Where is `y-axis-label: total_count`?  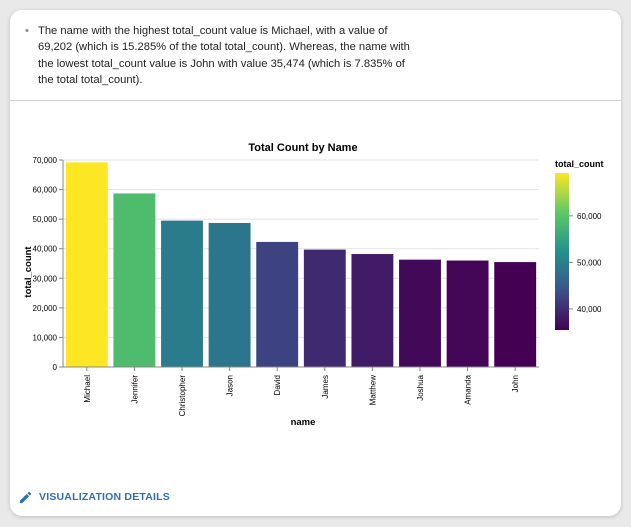 y-axis-label: total_count is located at coordinates (28, 272).